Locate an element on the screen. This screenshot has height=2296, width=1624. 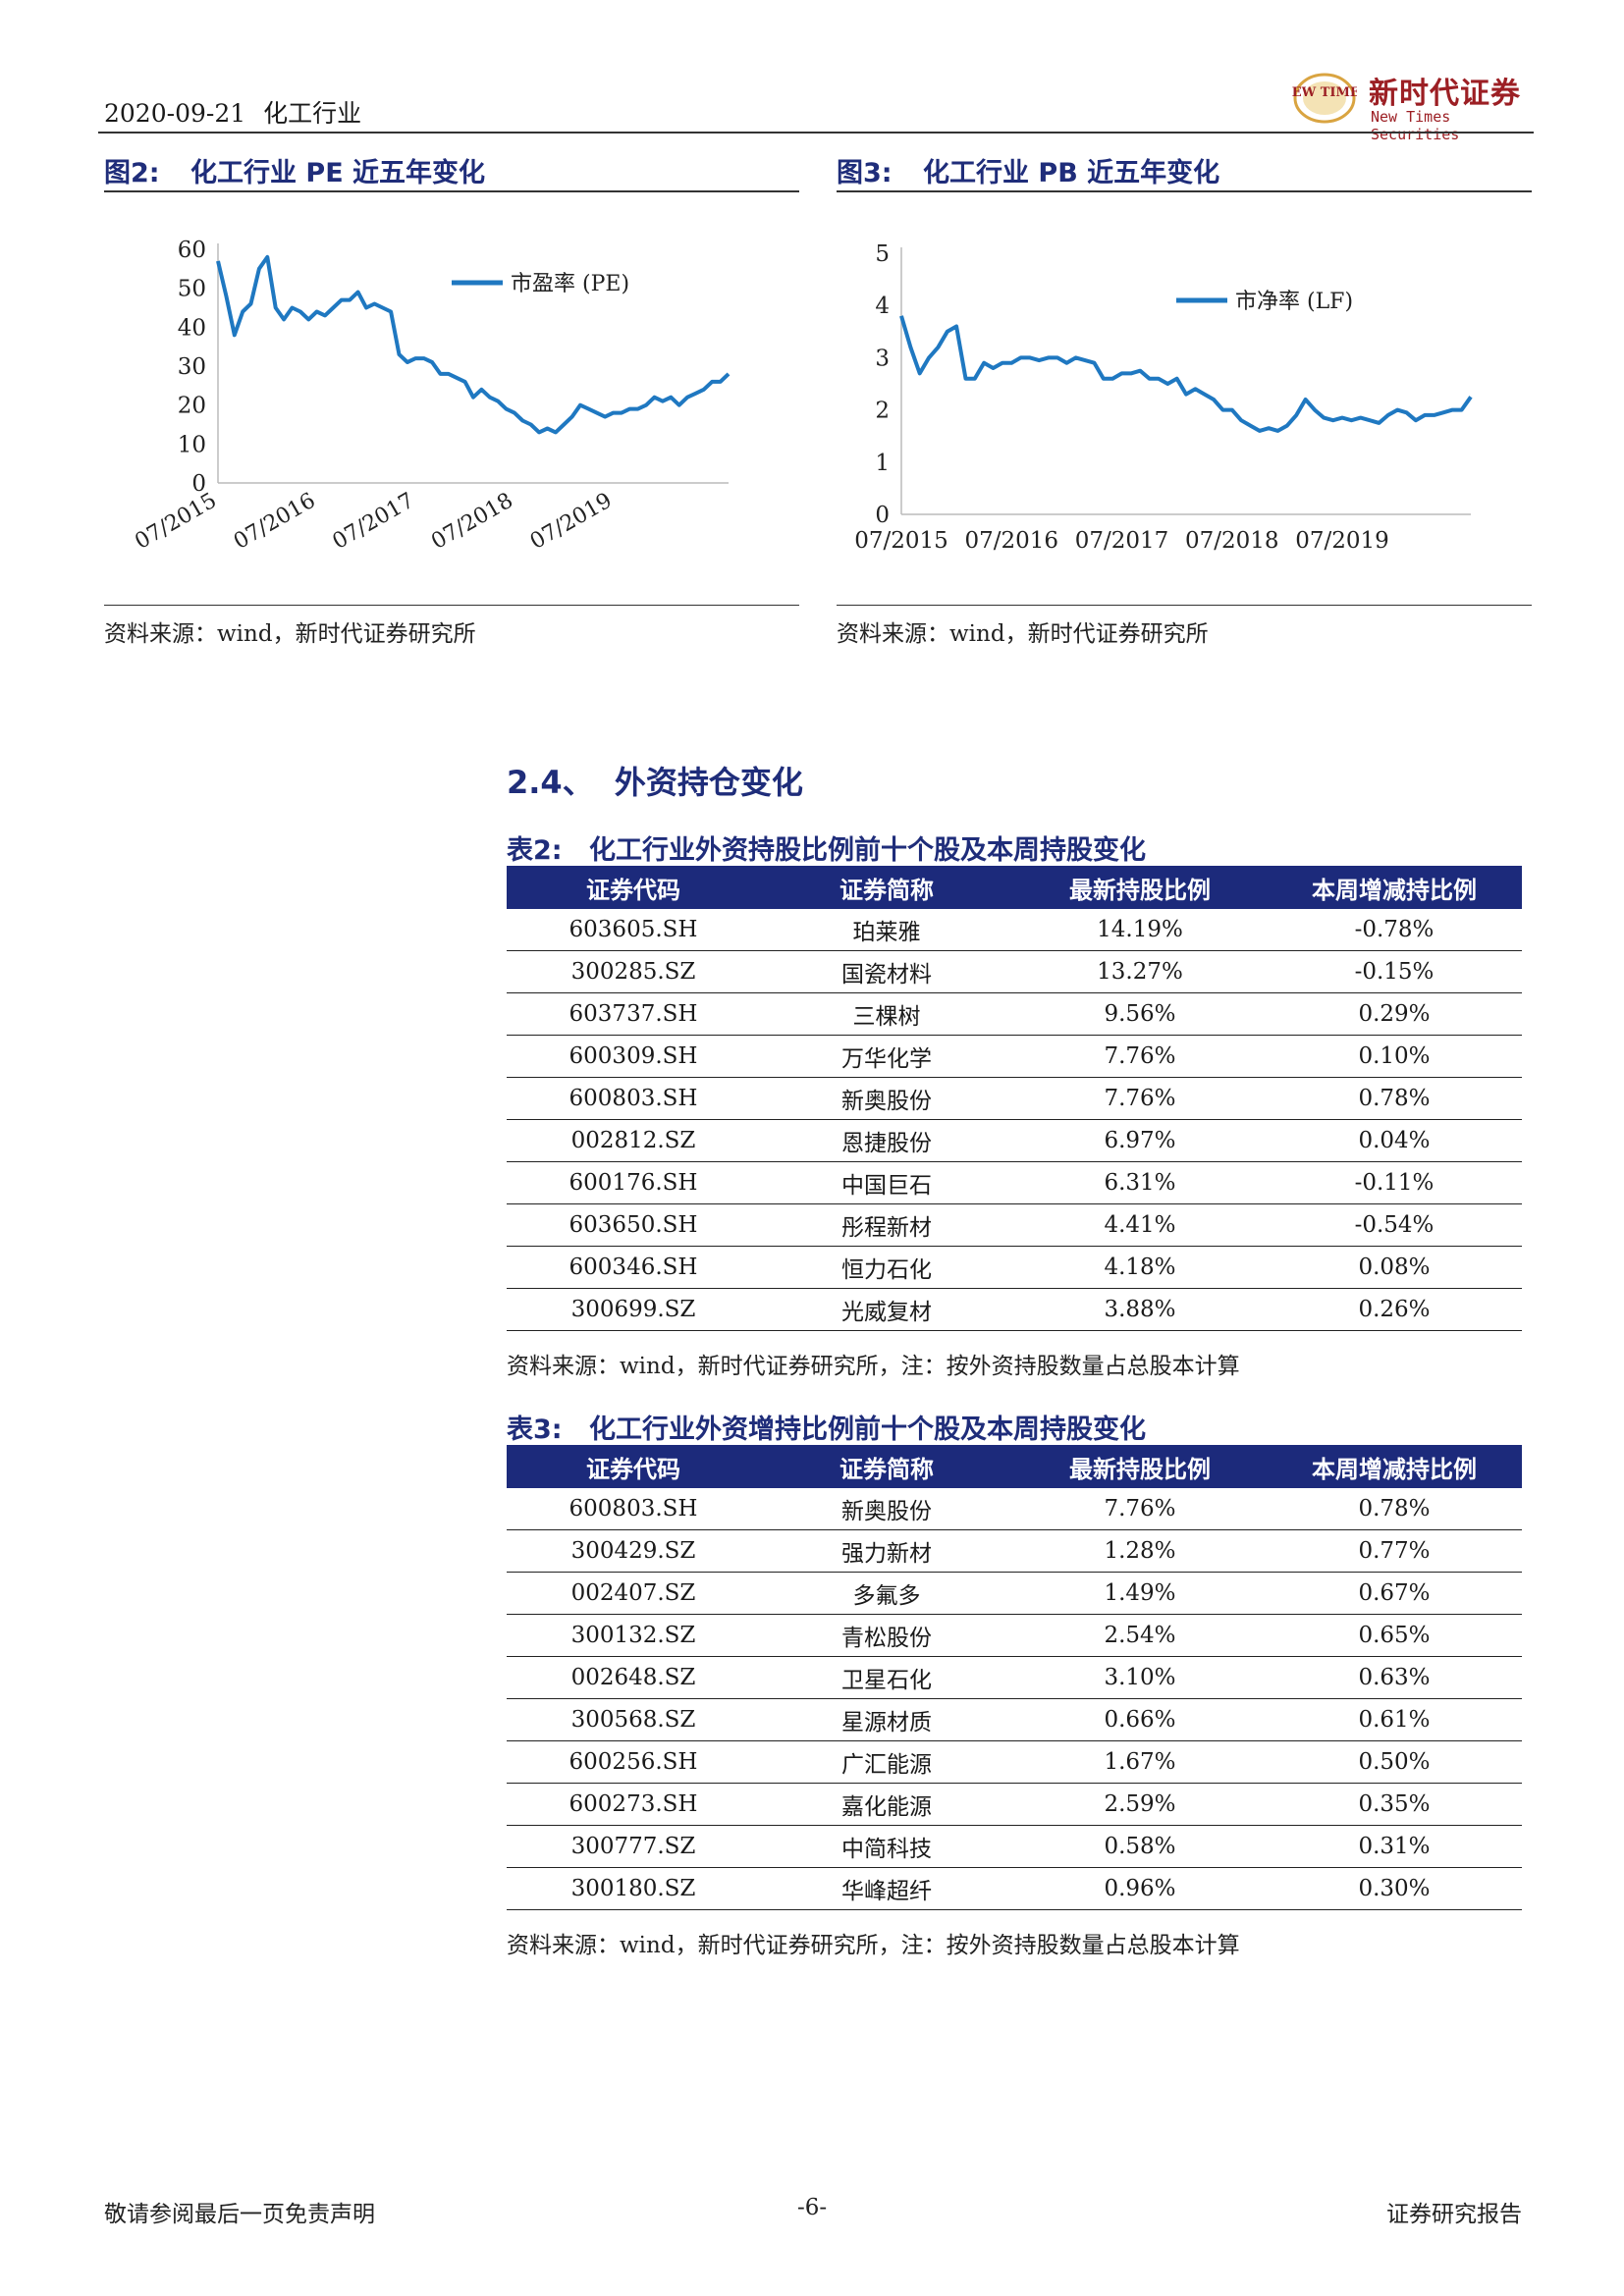
company-logo: NEW TIMES 新时代证券 New Times Securities is located at coordinates (1413, 104).